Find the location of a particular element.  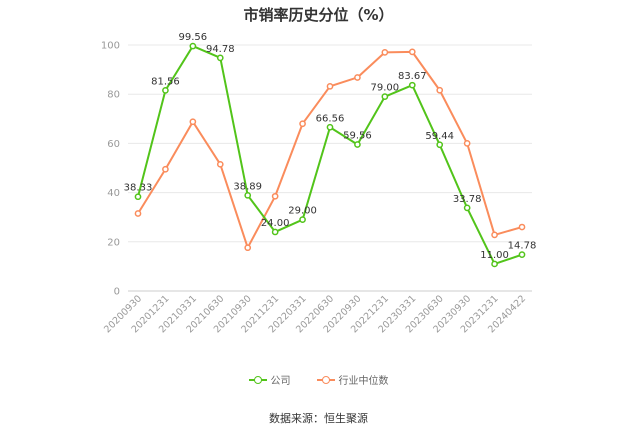

legend-item-company: 公司 is located at coordinates (269, 379).